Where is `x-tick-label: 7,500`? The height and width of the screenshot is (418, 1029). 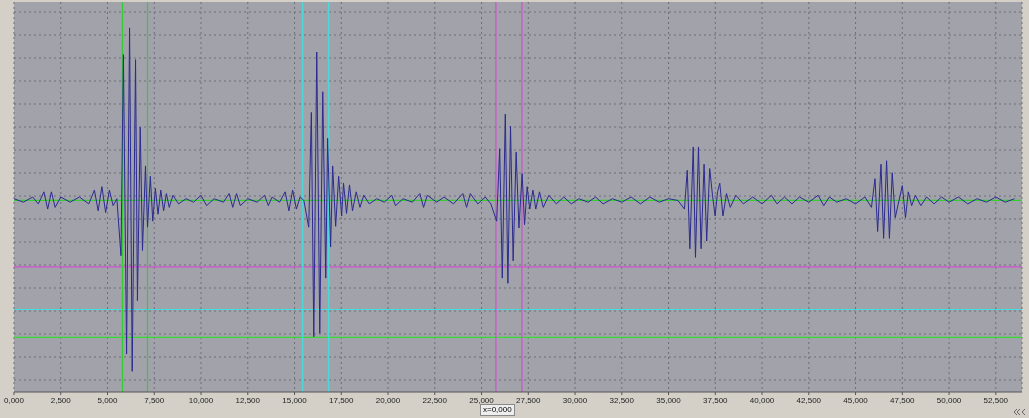
x-tick-label: 7,500 is located at coordinates (154, 400).